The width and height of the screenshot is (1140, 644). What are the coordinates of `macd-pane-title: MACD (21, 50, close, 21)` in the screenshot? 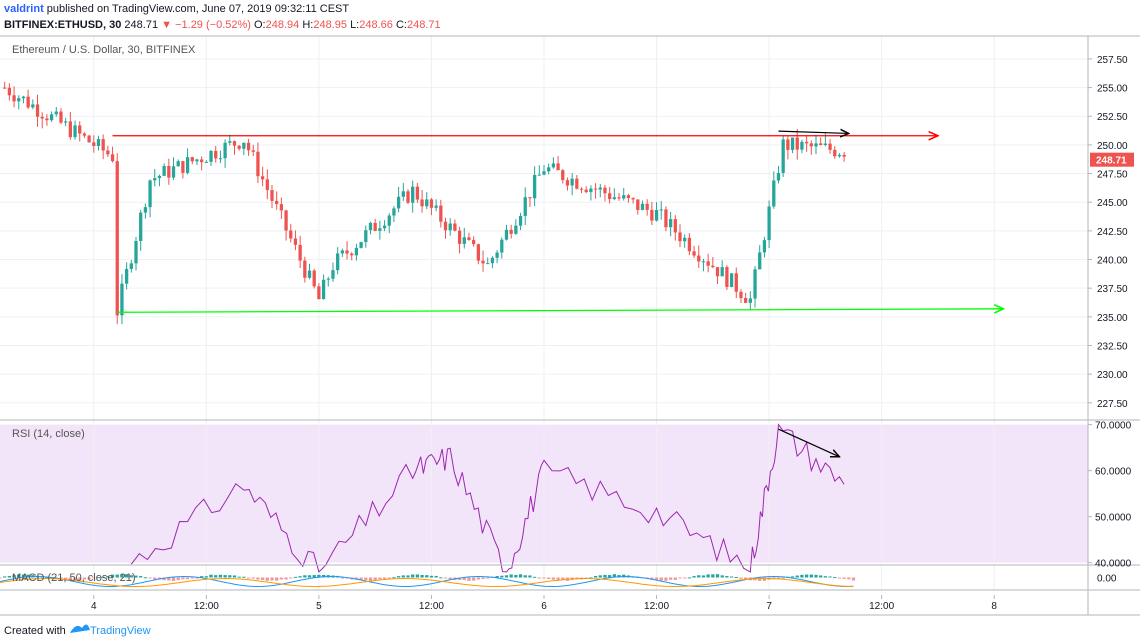 It's located at (74, 578).